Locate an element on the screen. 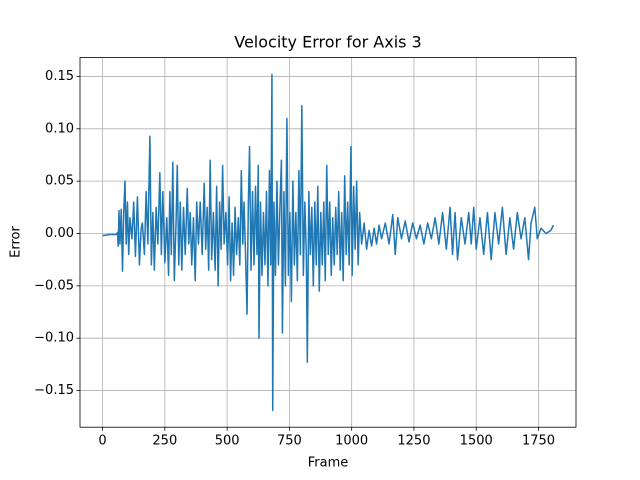 The height and width of the screenshot is (480, 640). x-tick-label: 1000 is located at coordinates (351, 441).